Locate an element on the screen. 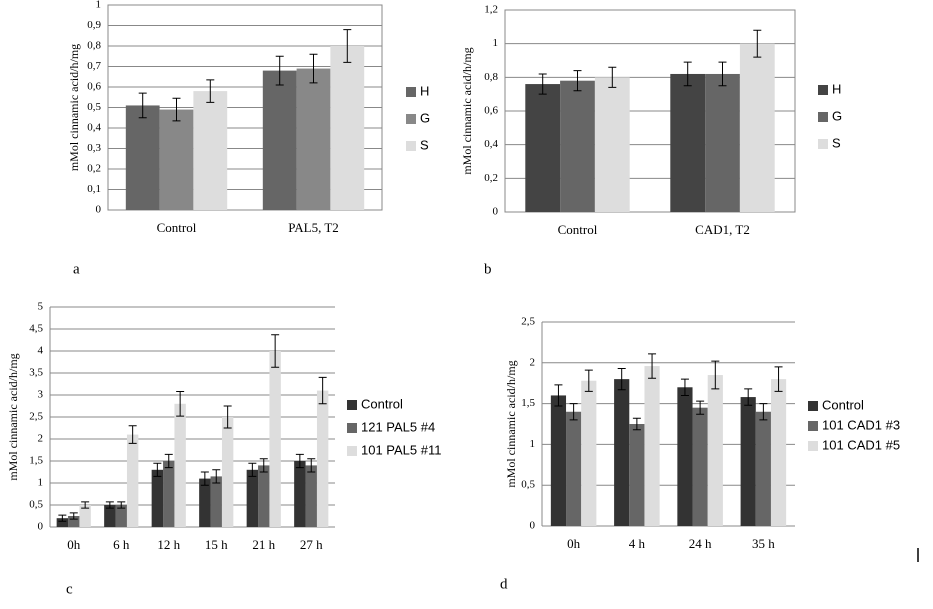  y-tick-label: 5 is located at coordinates (41, 307).